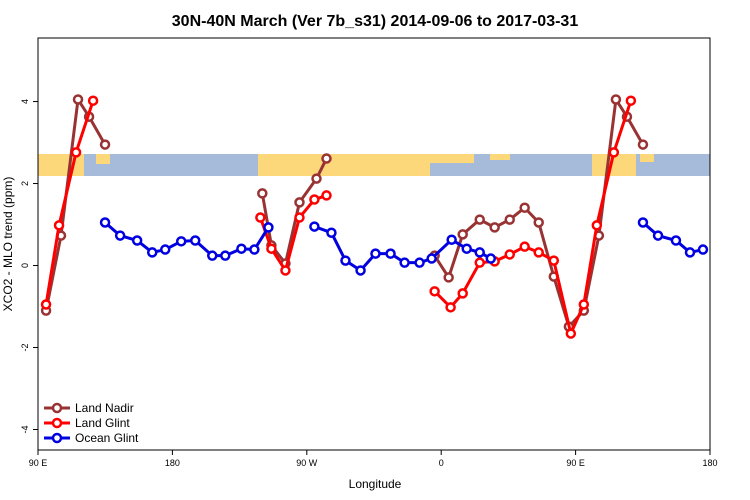 This screenshot has height=500, width=750. I want to click on y-tick-label: 0, so click(25, 265).